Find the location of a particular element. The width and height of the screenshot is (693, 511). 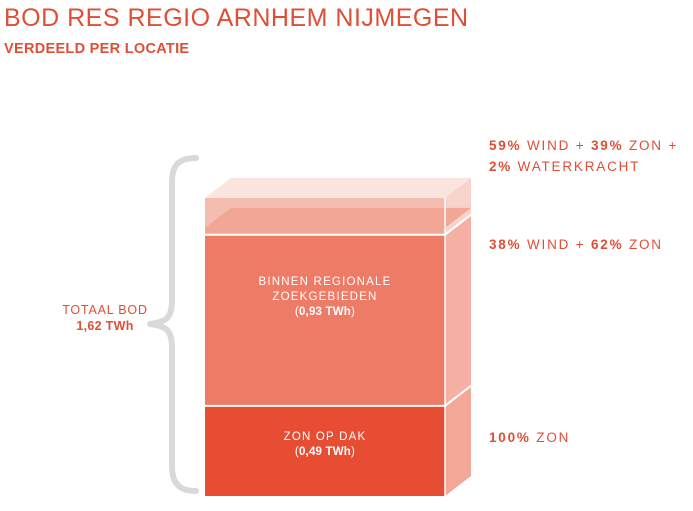

segment-name-binnen-line1: BINNEN REGIONALE is located at coordinates (325, 282).